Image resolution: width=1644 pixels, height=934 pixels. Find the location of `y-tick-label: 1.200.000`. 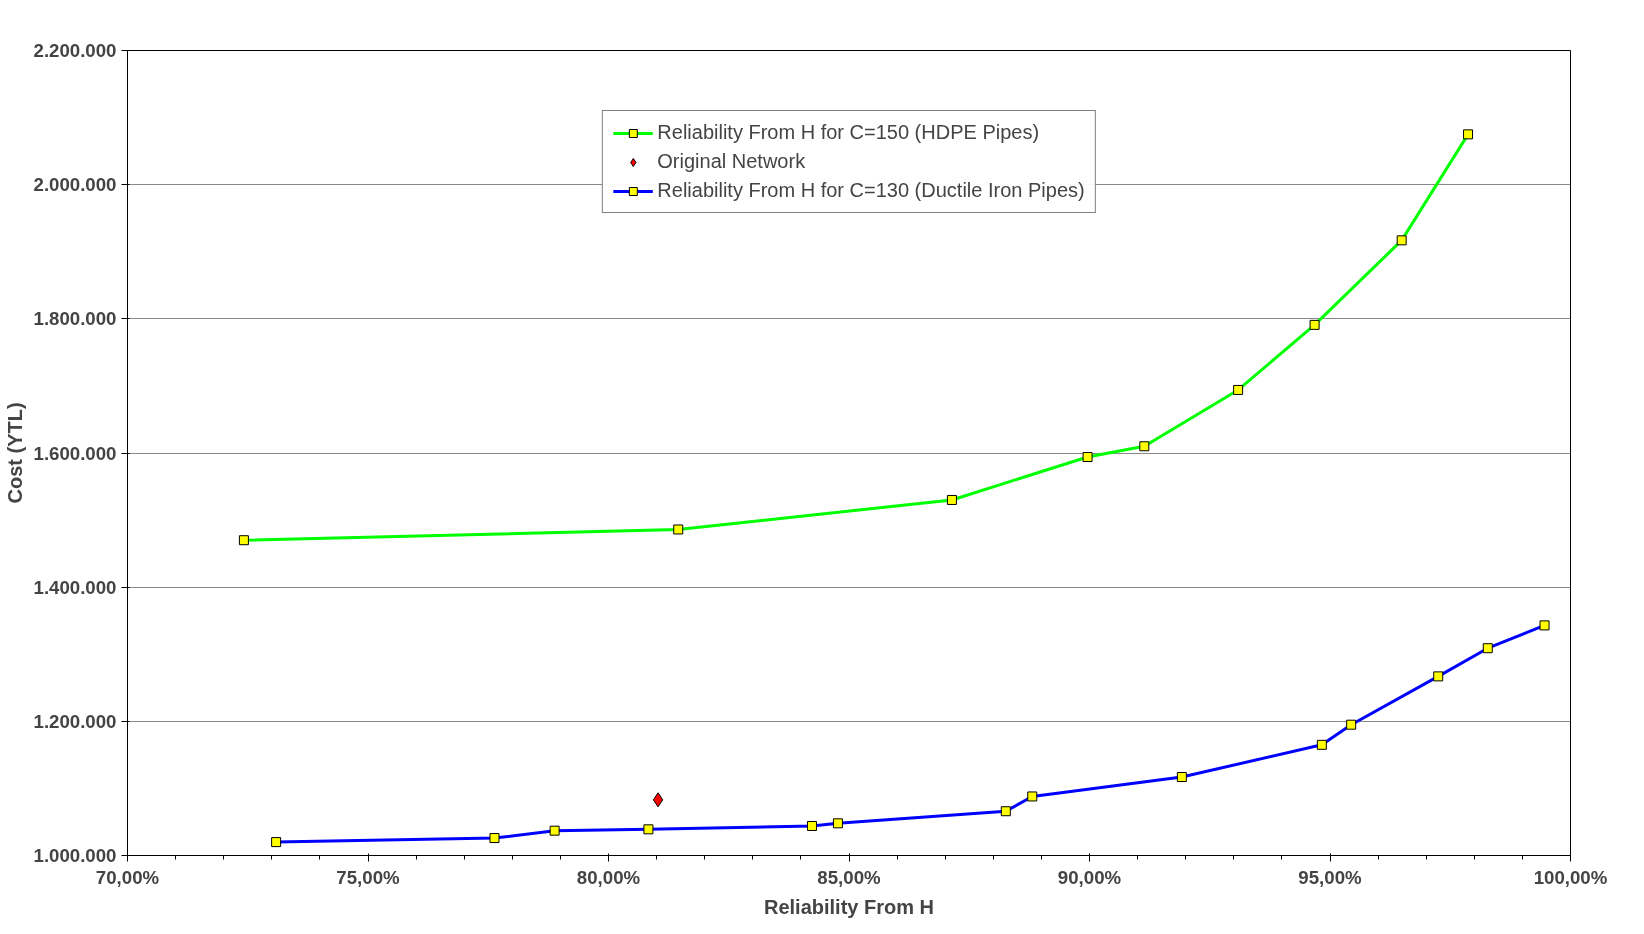

y-tick-label: 1.200.000 is located at coordinates (75, 721).